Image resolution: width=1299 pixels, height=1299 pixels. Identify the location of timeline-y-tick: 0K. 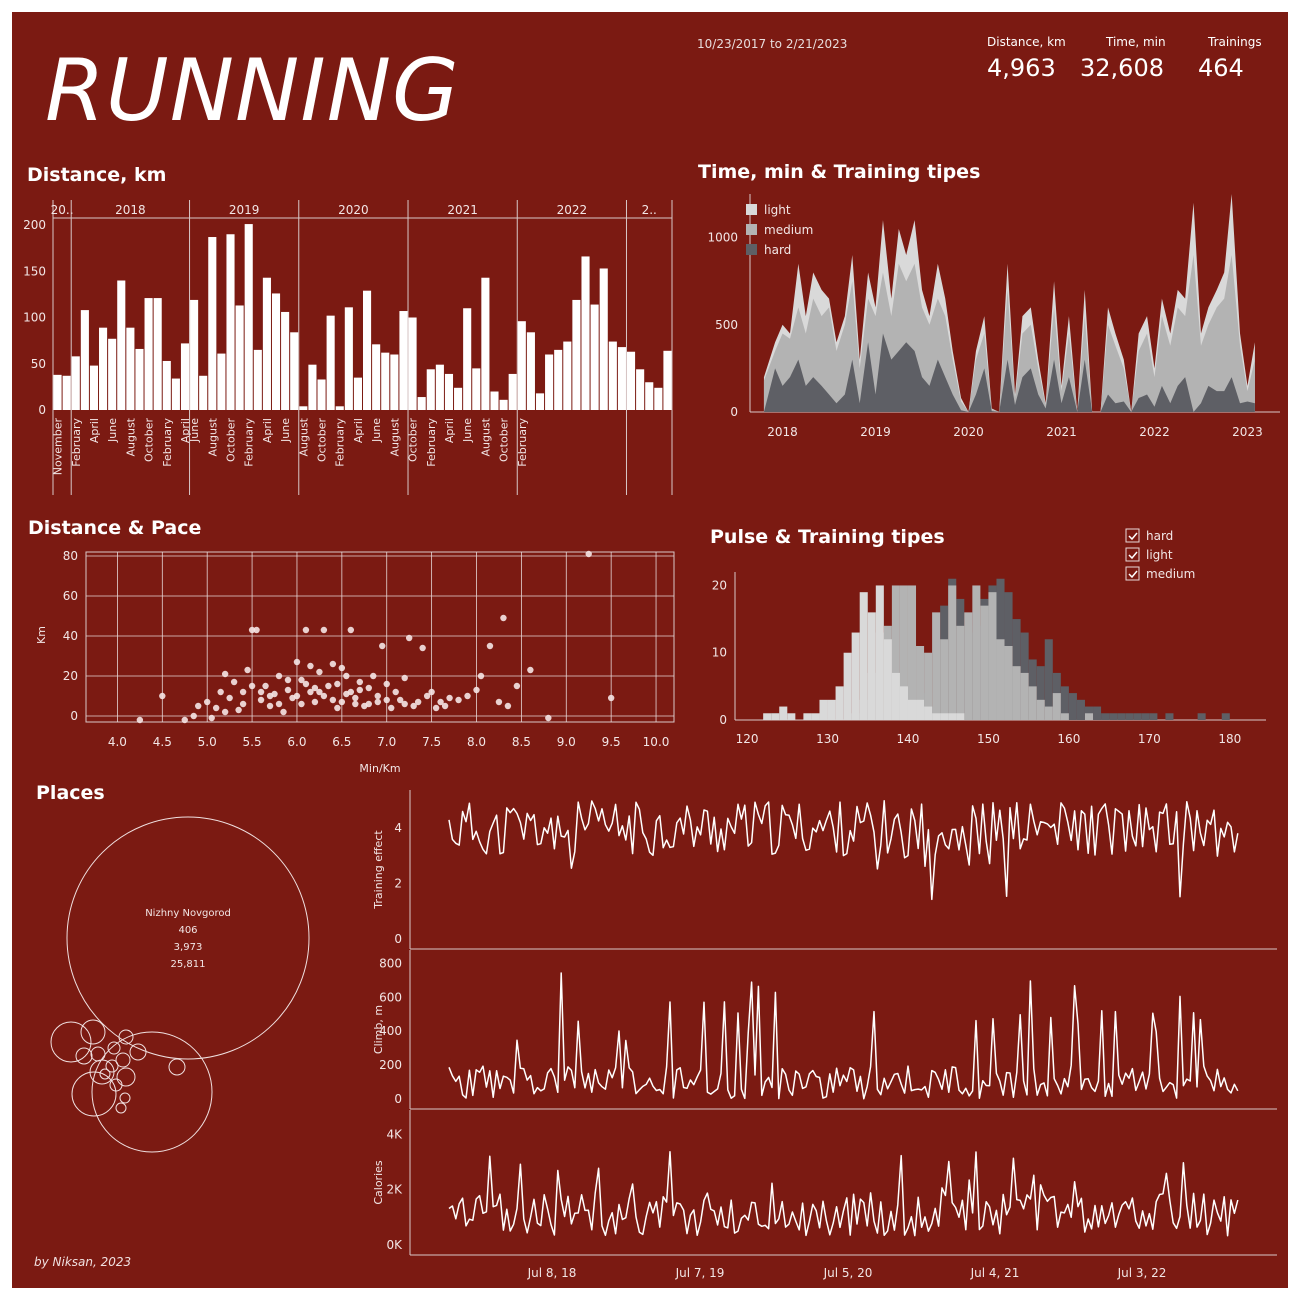
(394, 1245).